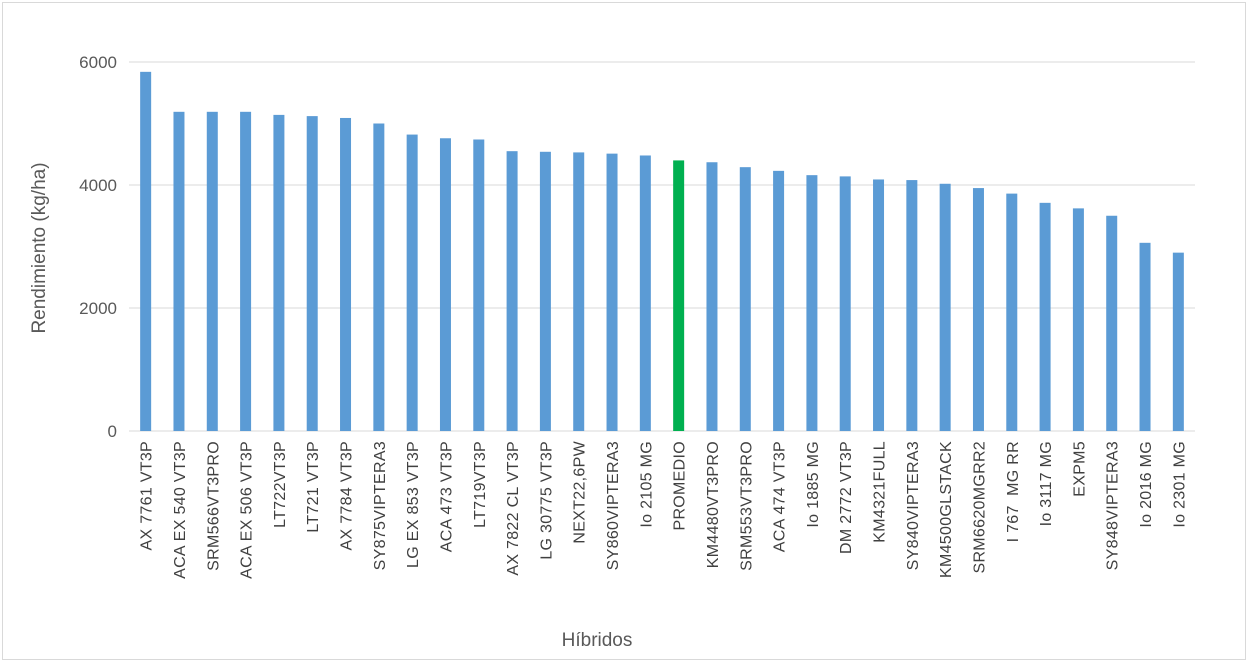 Image resolution: width=1250 pixels, height=664 pixels. Describe the element at coordinates (347, 495) in the screenshot. I see `x-tick-label: AX 7784 VT3P` at that location.